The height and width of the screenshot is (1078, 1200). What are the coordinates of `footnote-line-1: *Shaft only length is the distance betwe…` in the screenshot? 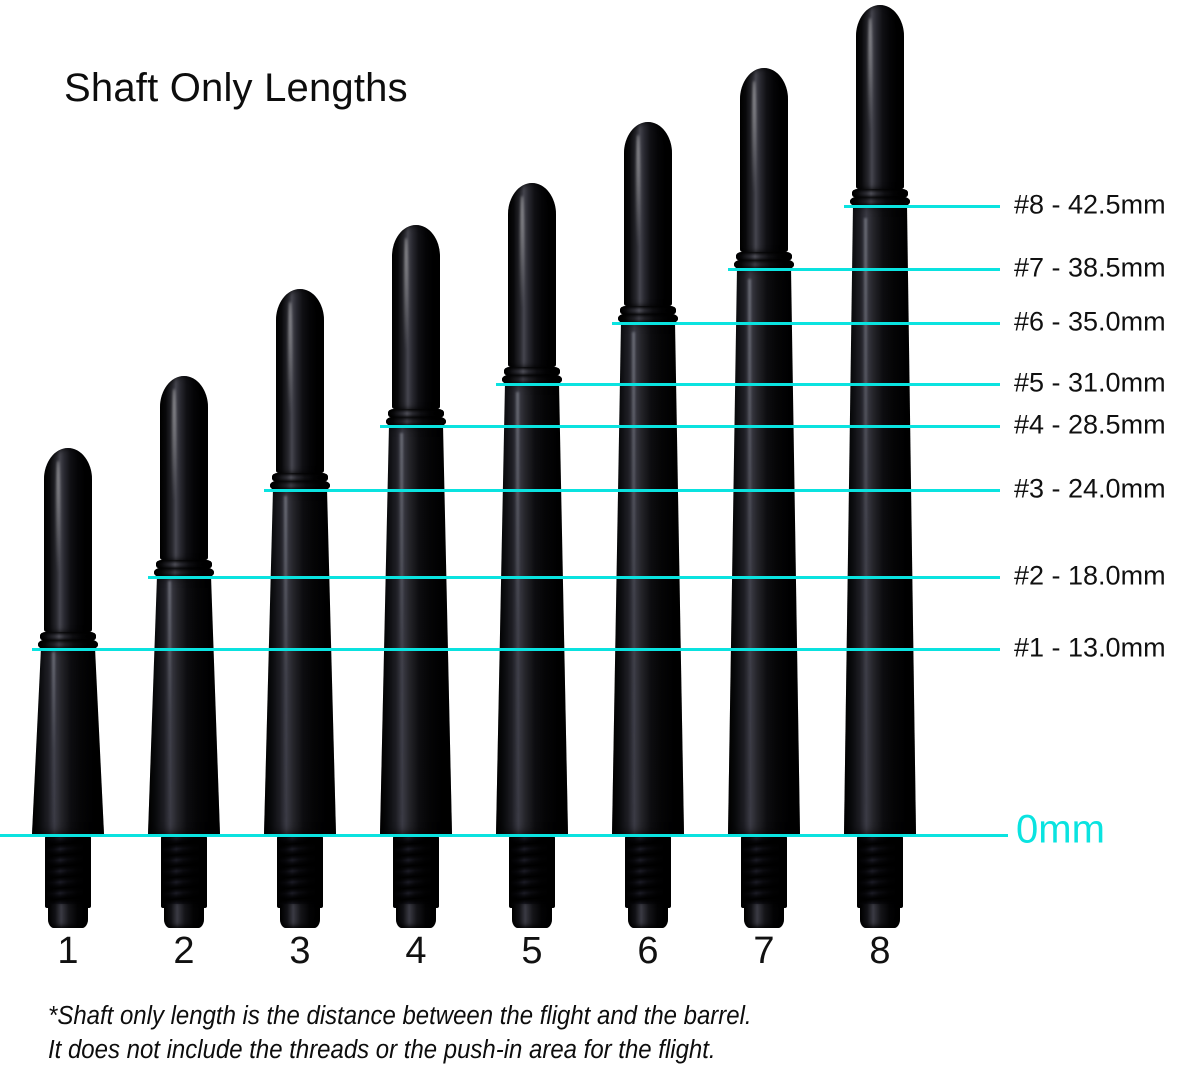 It's located at (400, 1016).